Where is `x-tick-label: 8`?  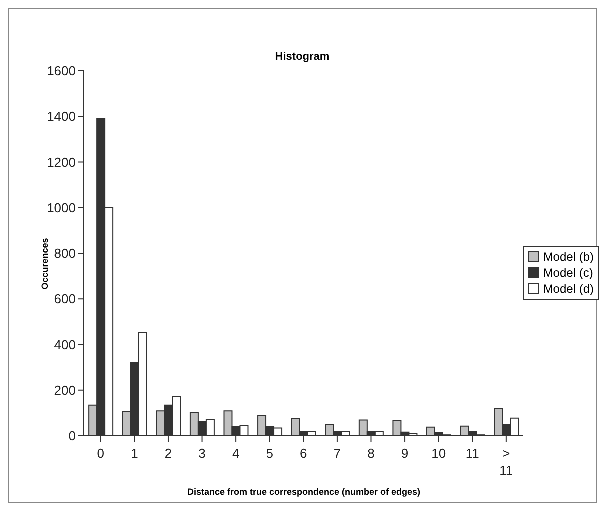 x-tick-label: 8 is located at coordinates (371, 453).